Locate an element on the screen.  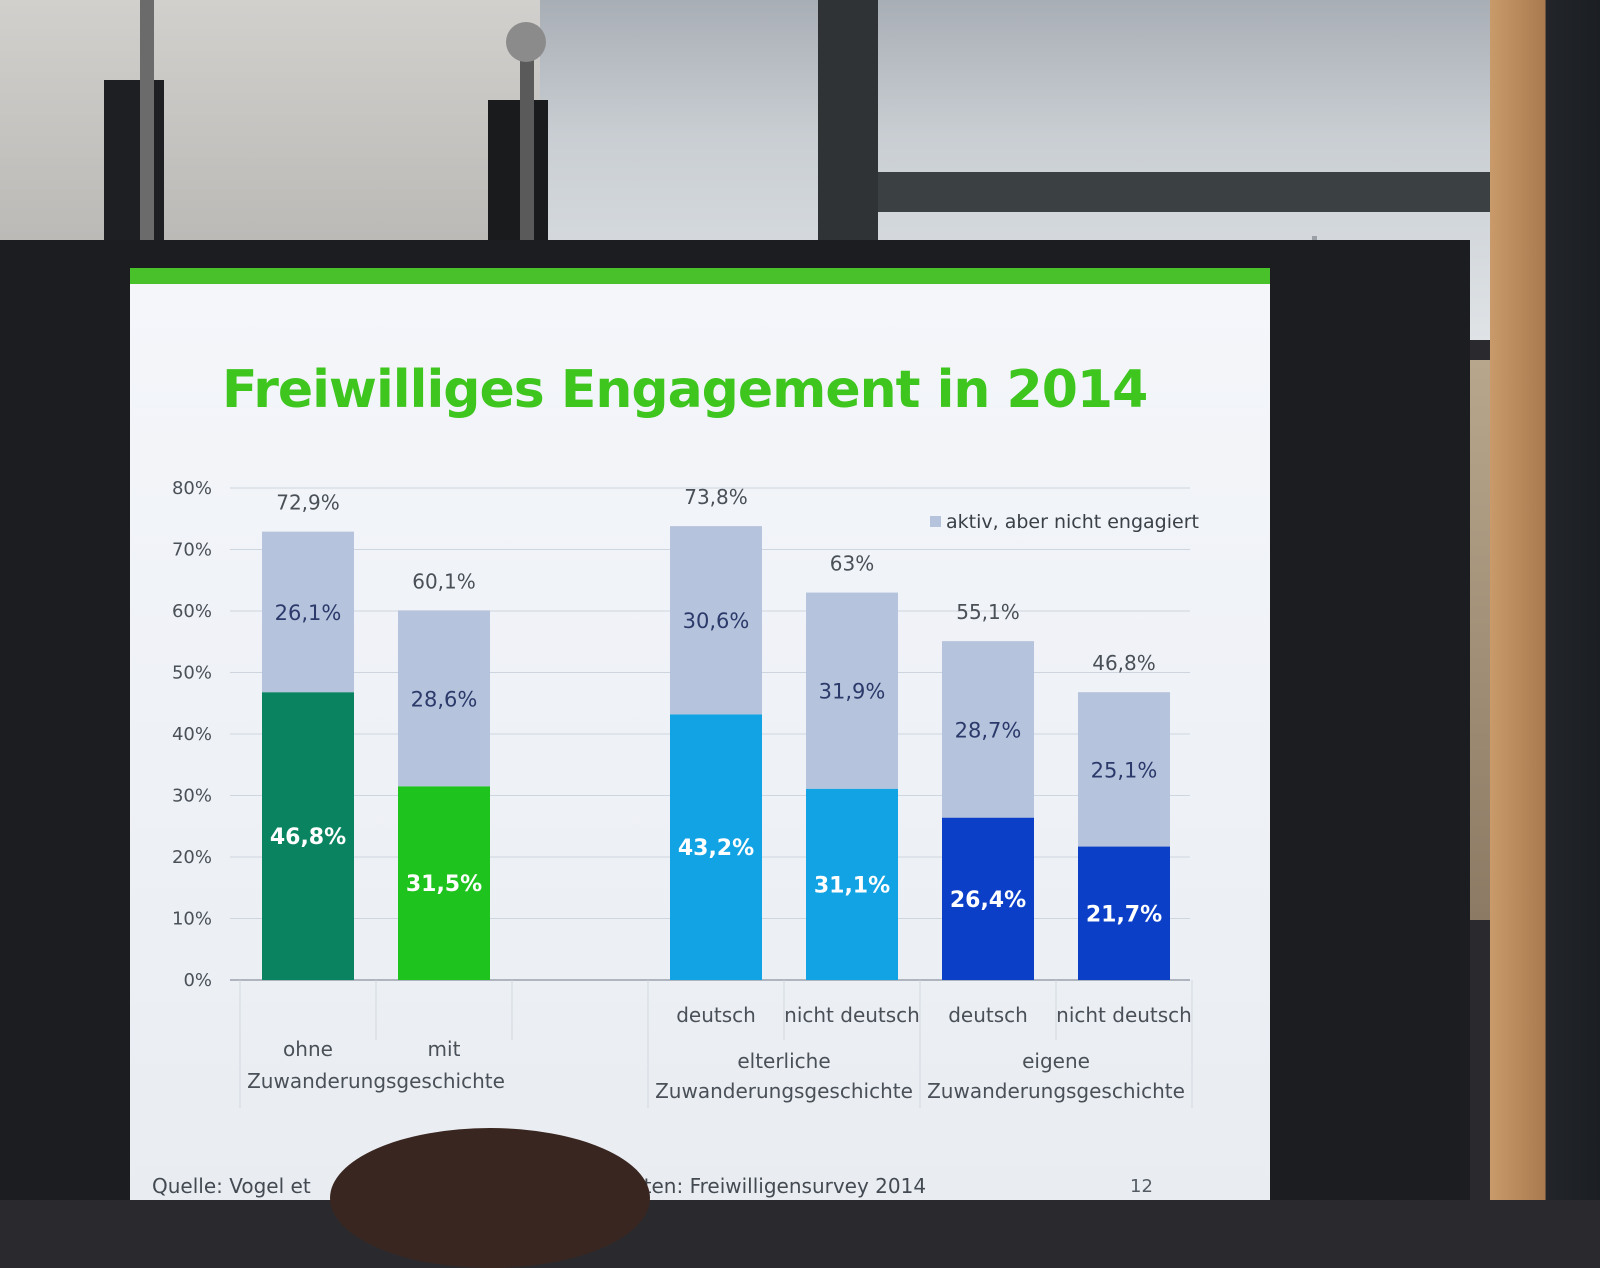
data-label-engaged: 26,4% is located at coordinates (988, 900).